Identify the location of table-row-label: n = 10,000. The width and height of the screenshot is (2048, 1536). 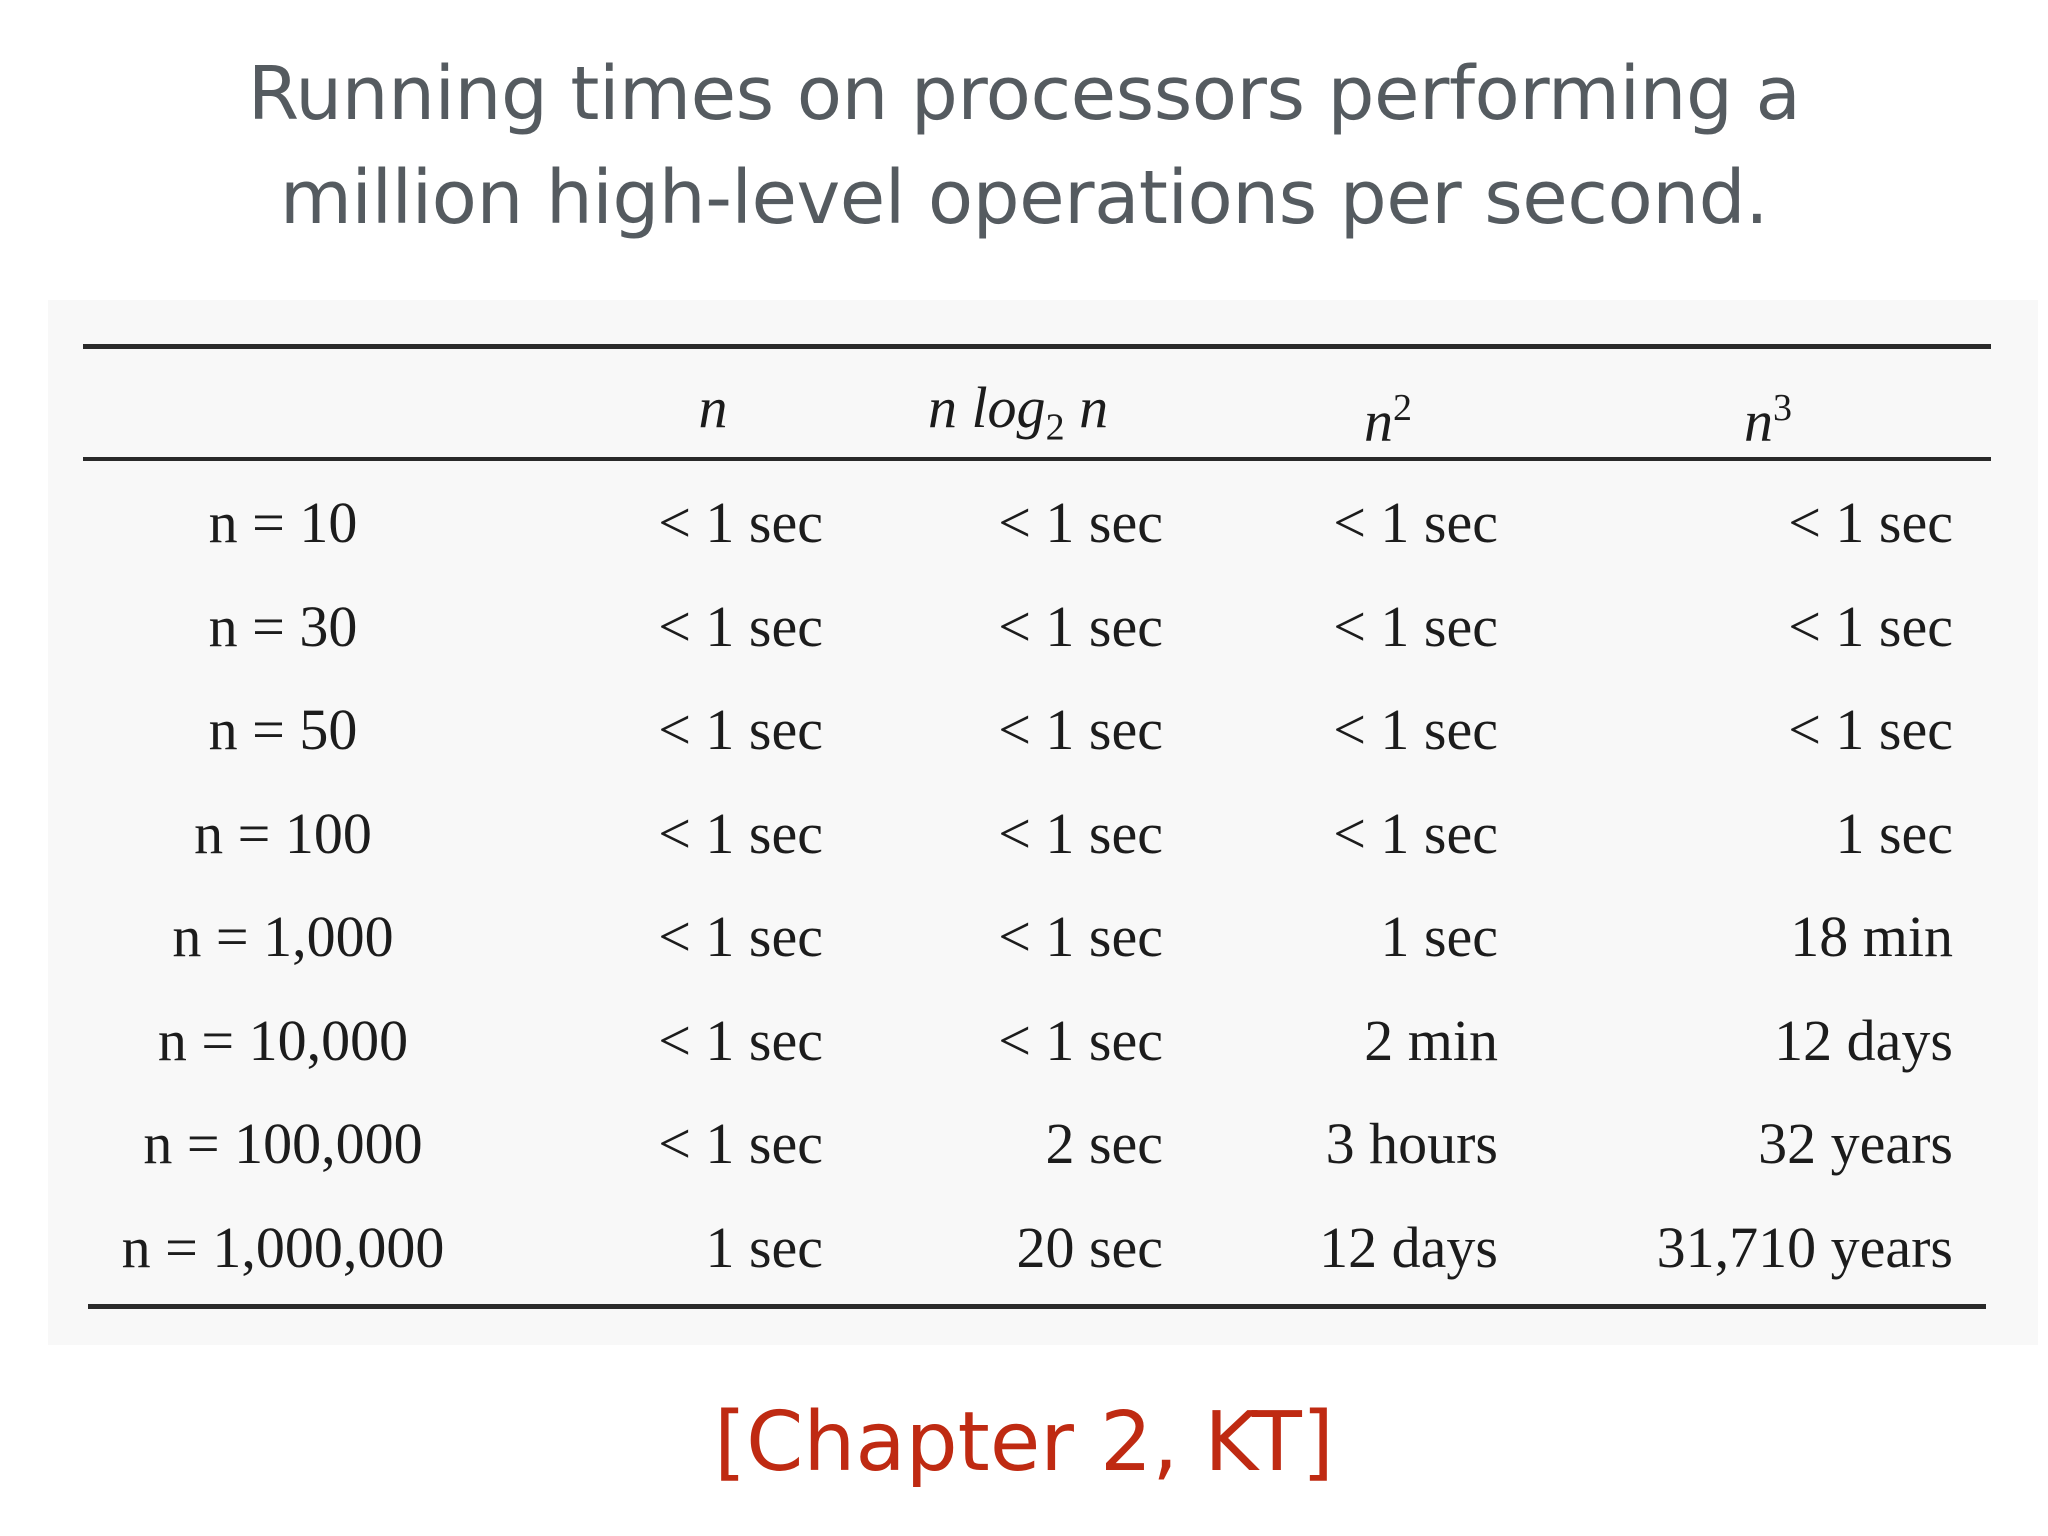
(283, 1040).